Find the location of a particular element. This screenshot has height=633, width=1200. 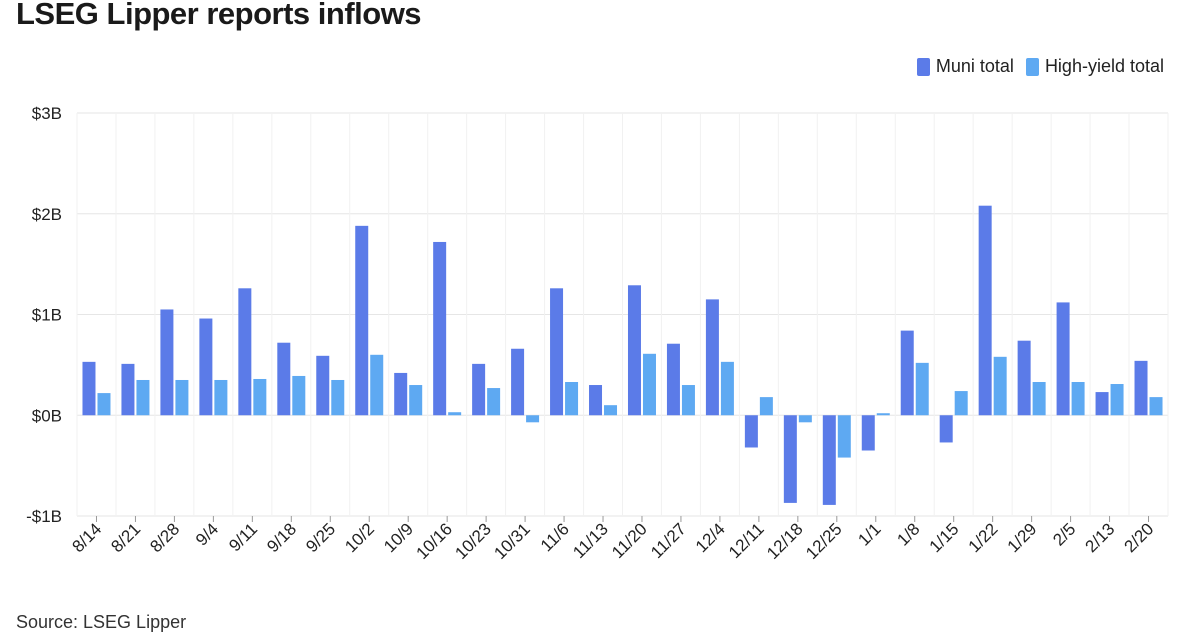

x-tick-label: 1/15 is located at coordinates (944, 537).